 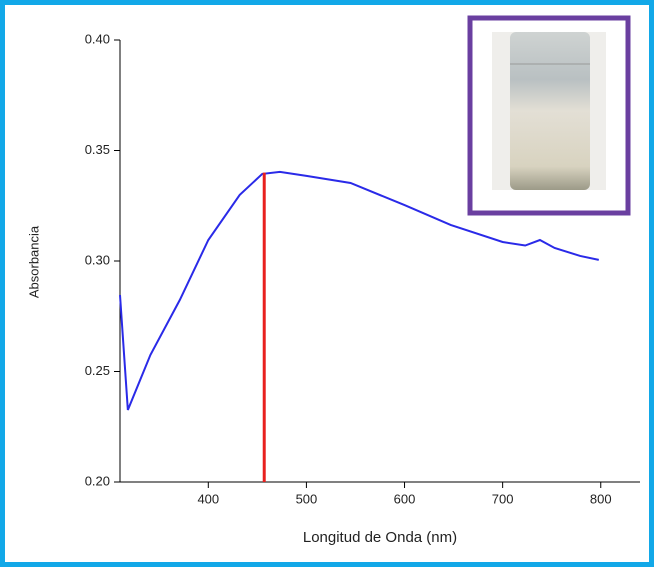 What do you see at coordinates (405, 498) in the screenshot?
I see `x-tick-label: 600` at bounding box center [405, 498].